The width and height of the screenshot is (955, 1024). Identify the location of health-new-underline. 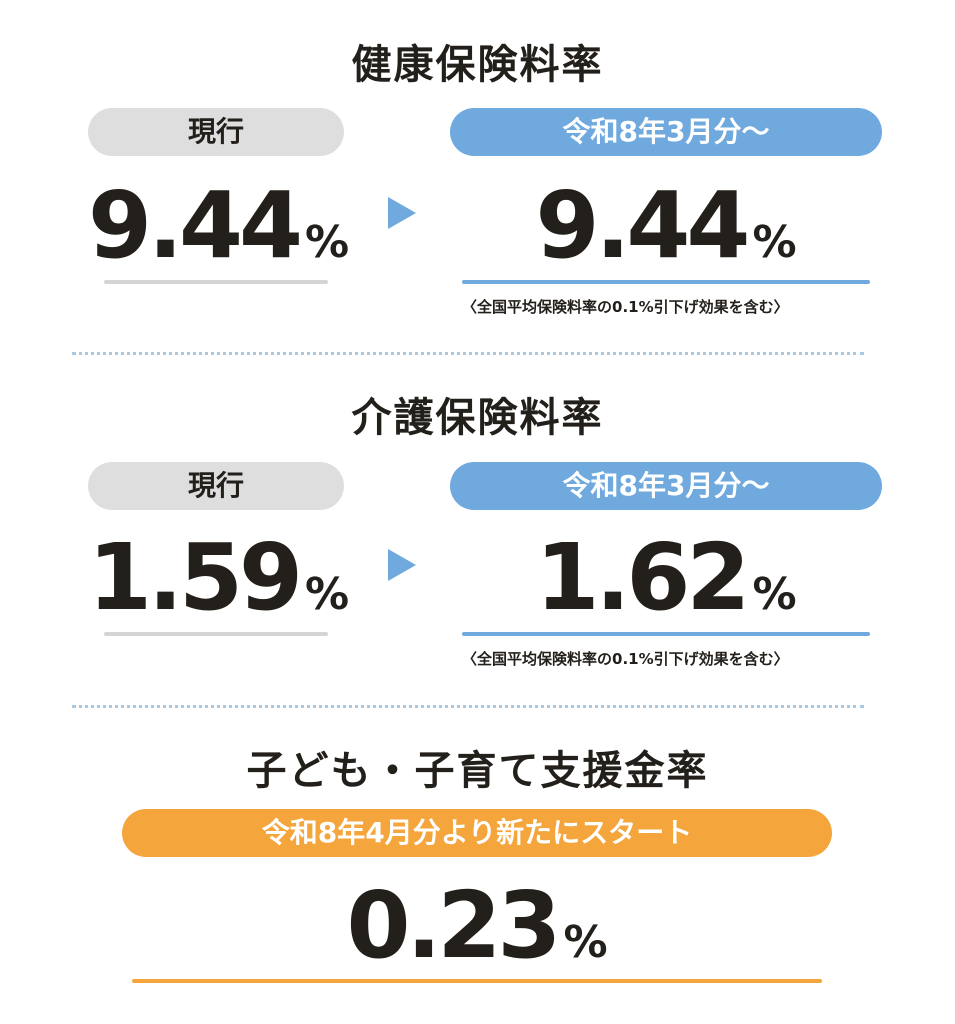
(666, 282).